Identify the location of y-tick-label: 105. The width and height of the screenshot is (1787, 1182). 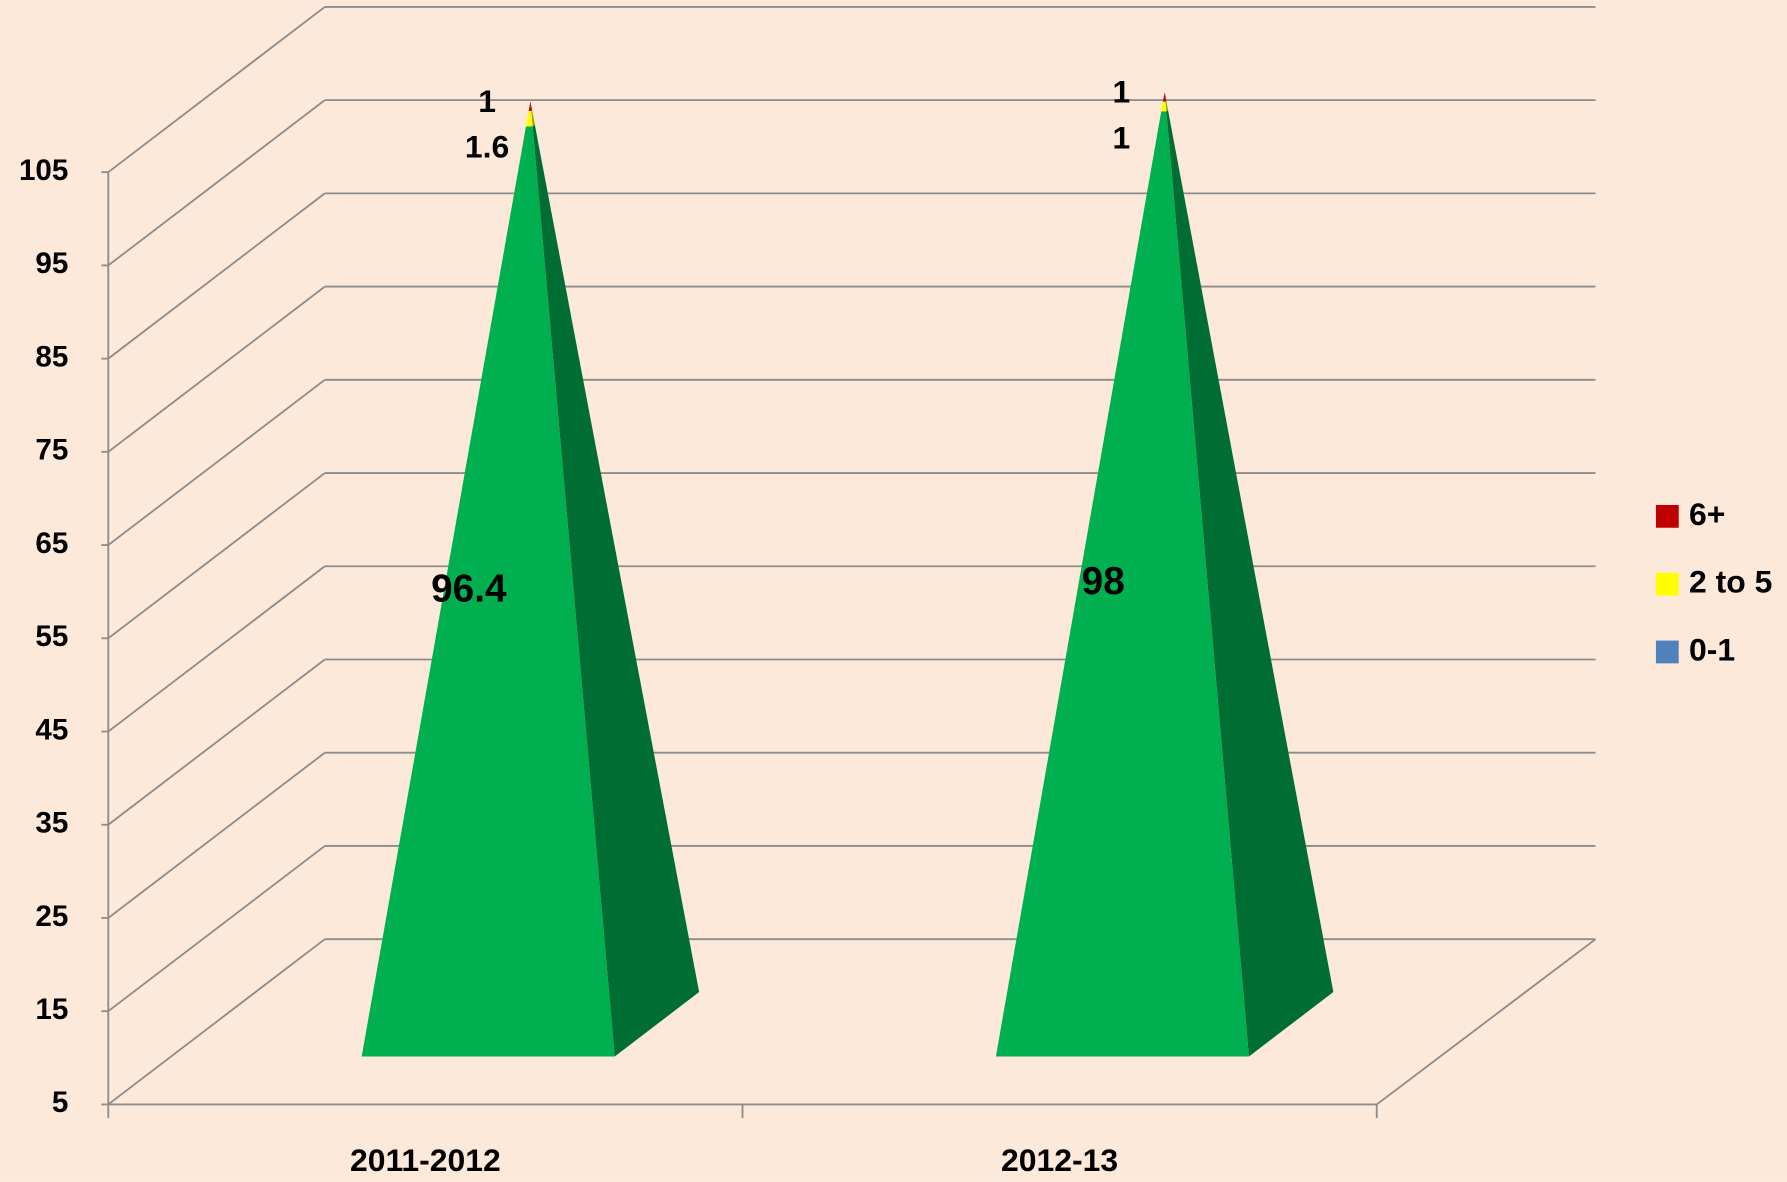
(43, 170).